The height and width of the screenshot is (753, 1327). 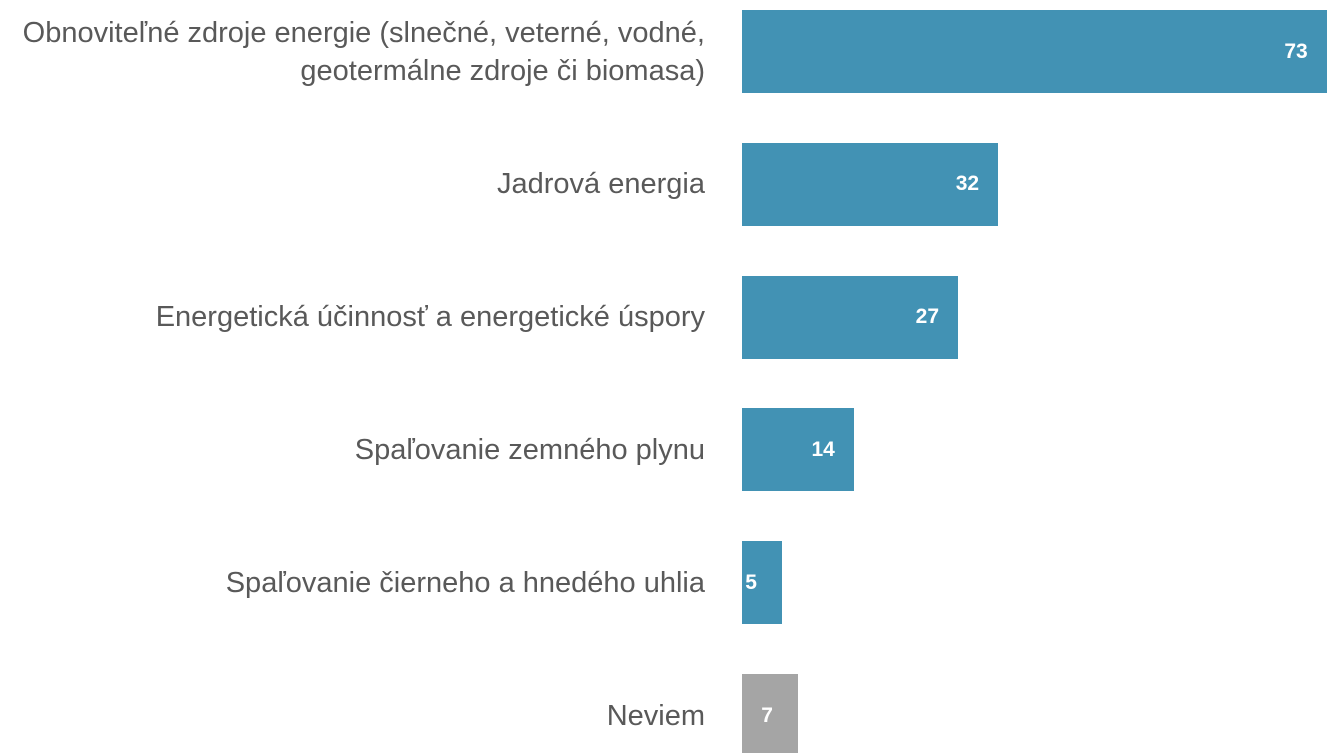 What do you see at coordinates (967, 184) in the screenshot?
I see `value-label: 32` at bounding box center [967, 184].